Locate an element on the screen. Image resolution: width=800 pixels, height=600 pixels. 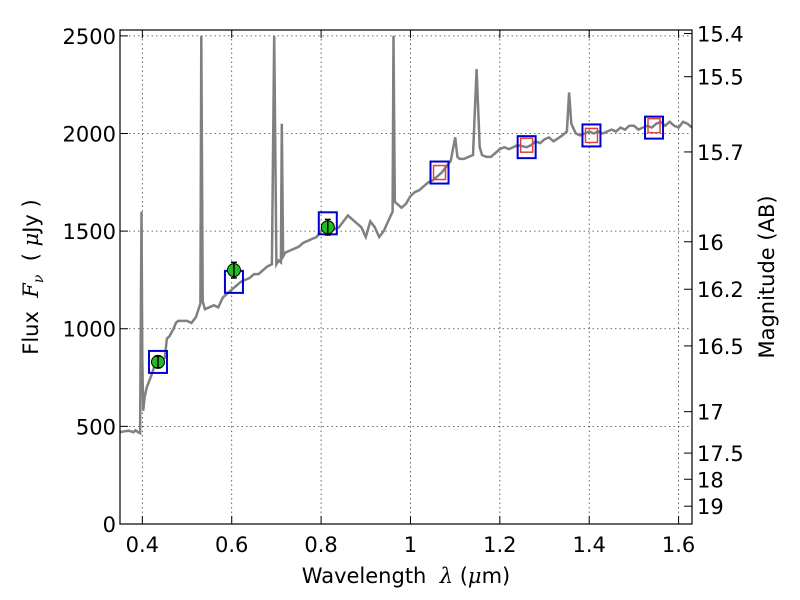
y2-tick-label: 16.2 is located at coordinates (720, 290).